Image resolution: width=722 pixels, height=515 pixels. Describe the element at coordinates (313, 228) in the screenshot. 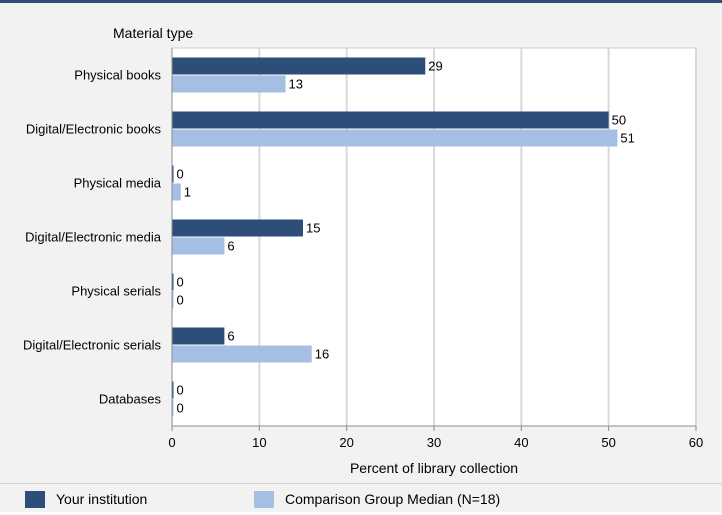

I see `data-label: 15` at that location.